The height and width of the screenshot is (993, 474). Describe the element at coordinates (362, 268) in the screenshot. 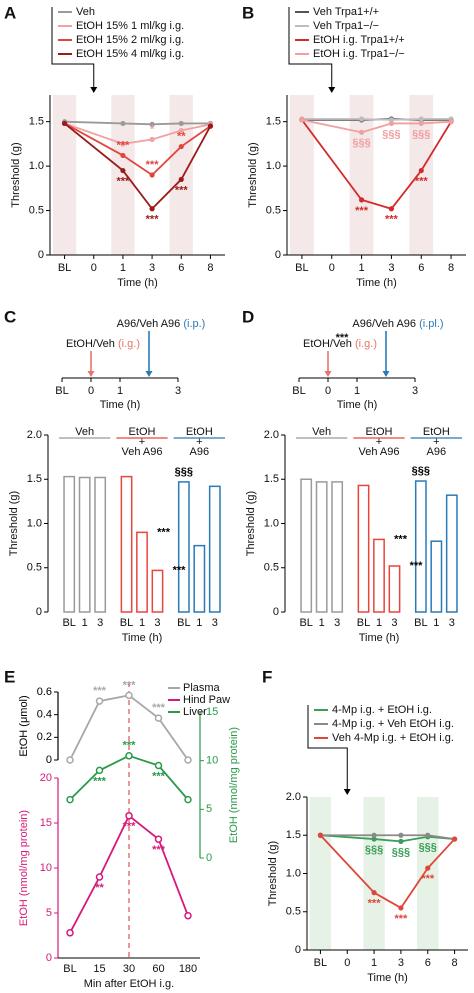

I see `x-tick-label: 1` at that location.